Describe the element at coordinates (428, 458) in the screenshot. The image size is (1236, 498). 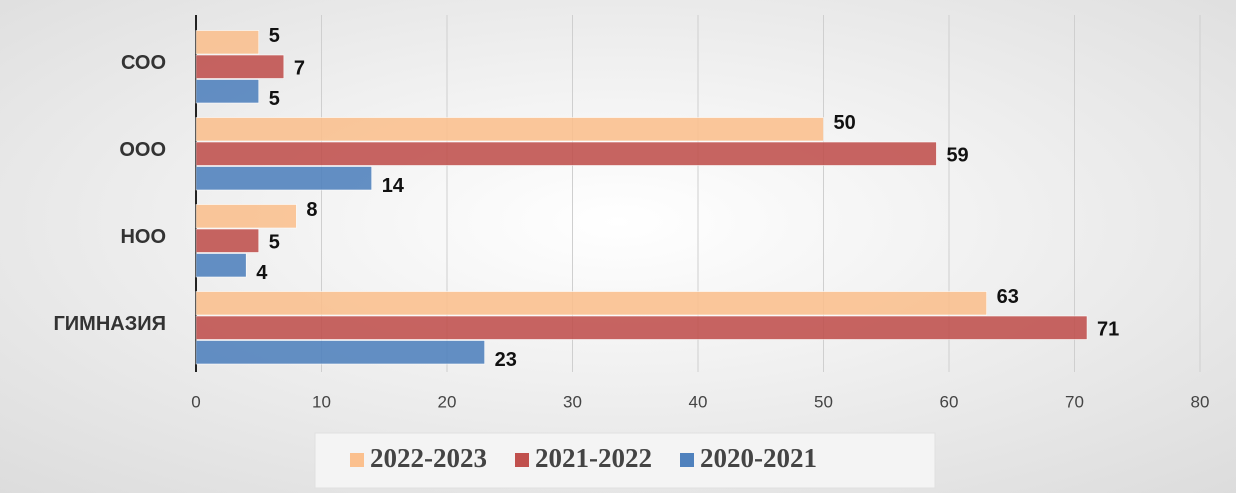
I see `legend-label: 2022-2023` at that location.